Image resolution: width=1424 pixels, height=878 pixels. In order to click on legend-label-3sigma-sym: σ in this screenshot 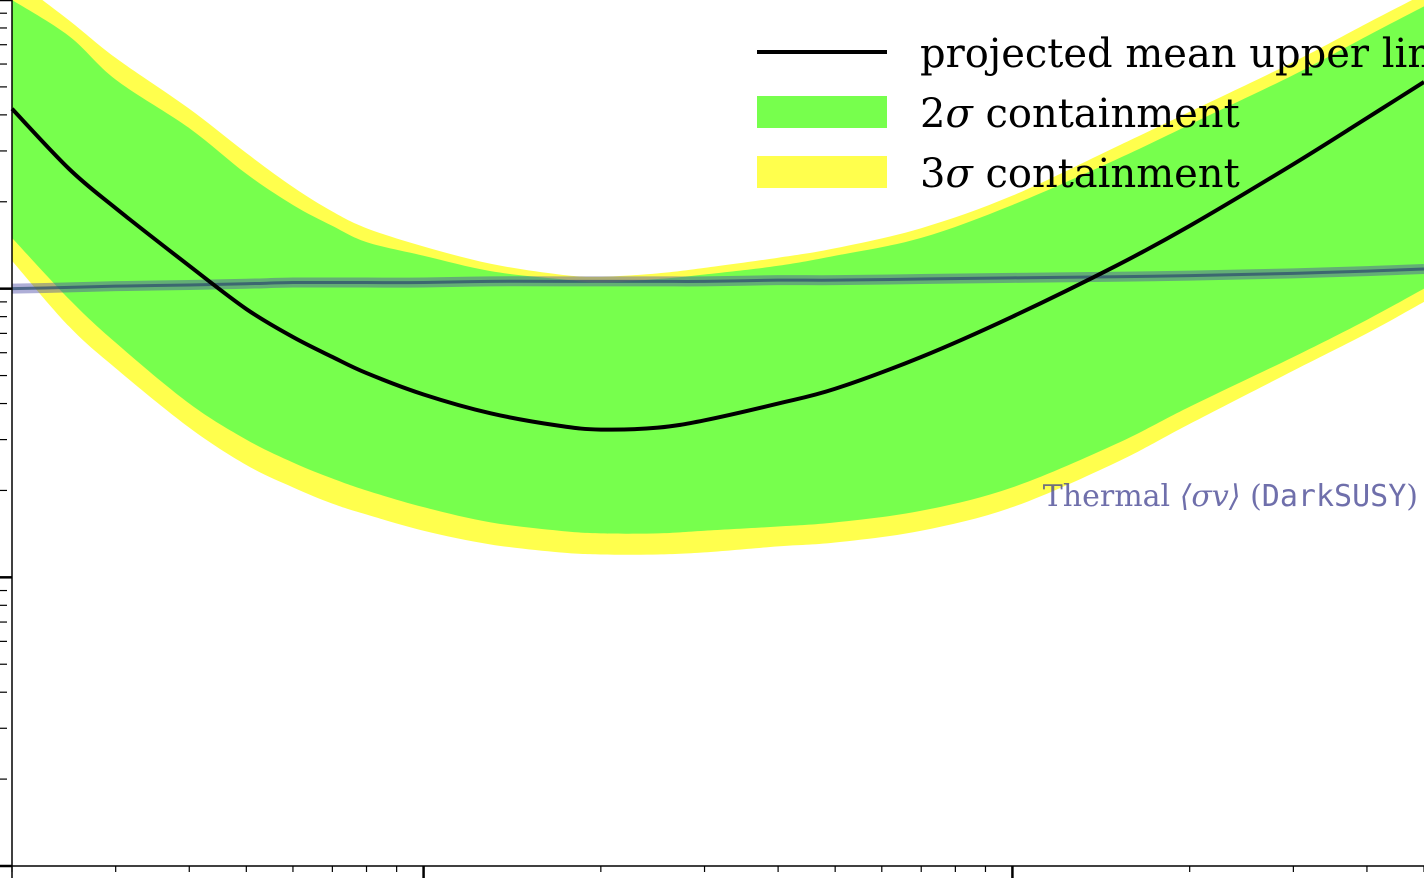, I will do `click(959, 174)`.